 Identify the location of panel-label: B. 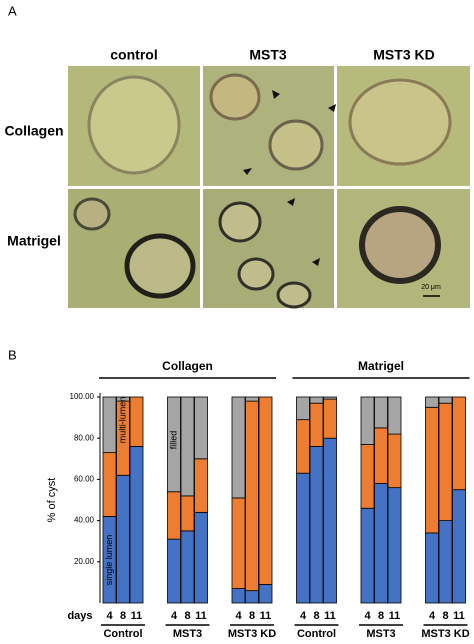
(12, 354).